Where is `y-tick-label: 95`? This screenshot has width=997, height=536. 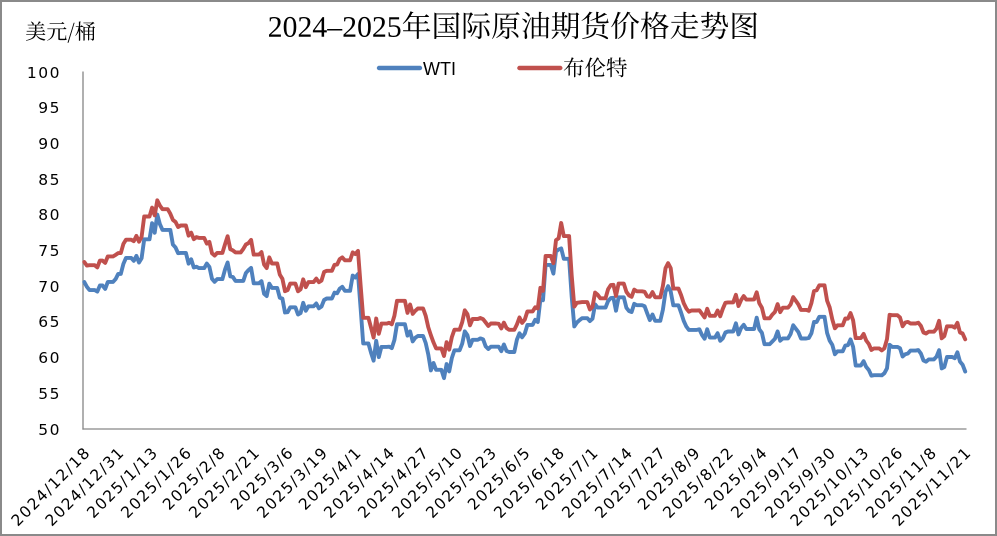 y-tick-label: 95 is located at coordinates (49, 108).